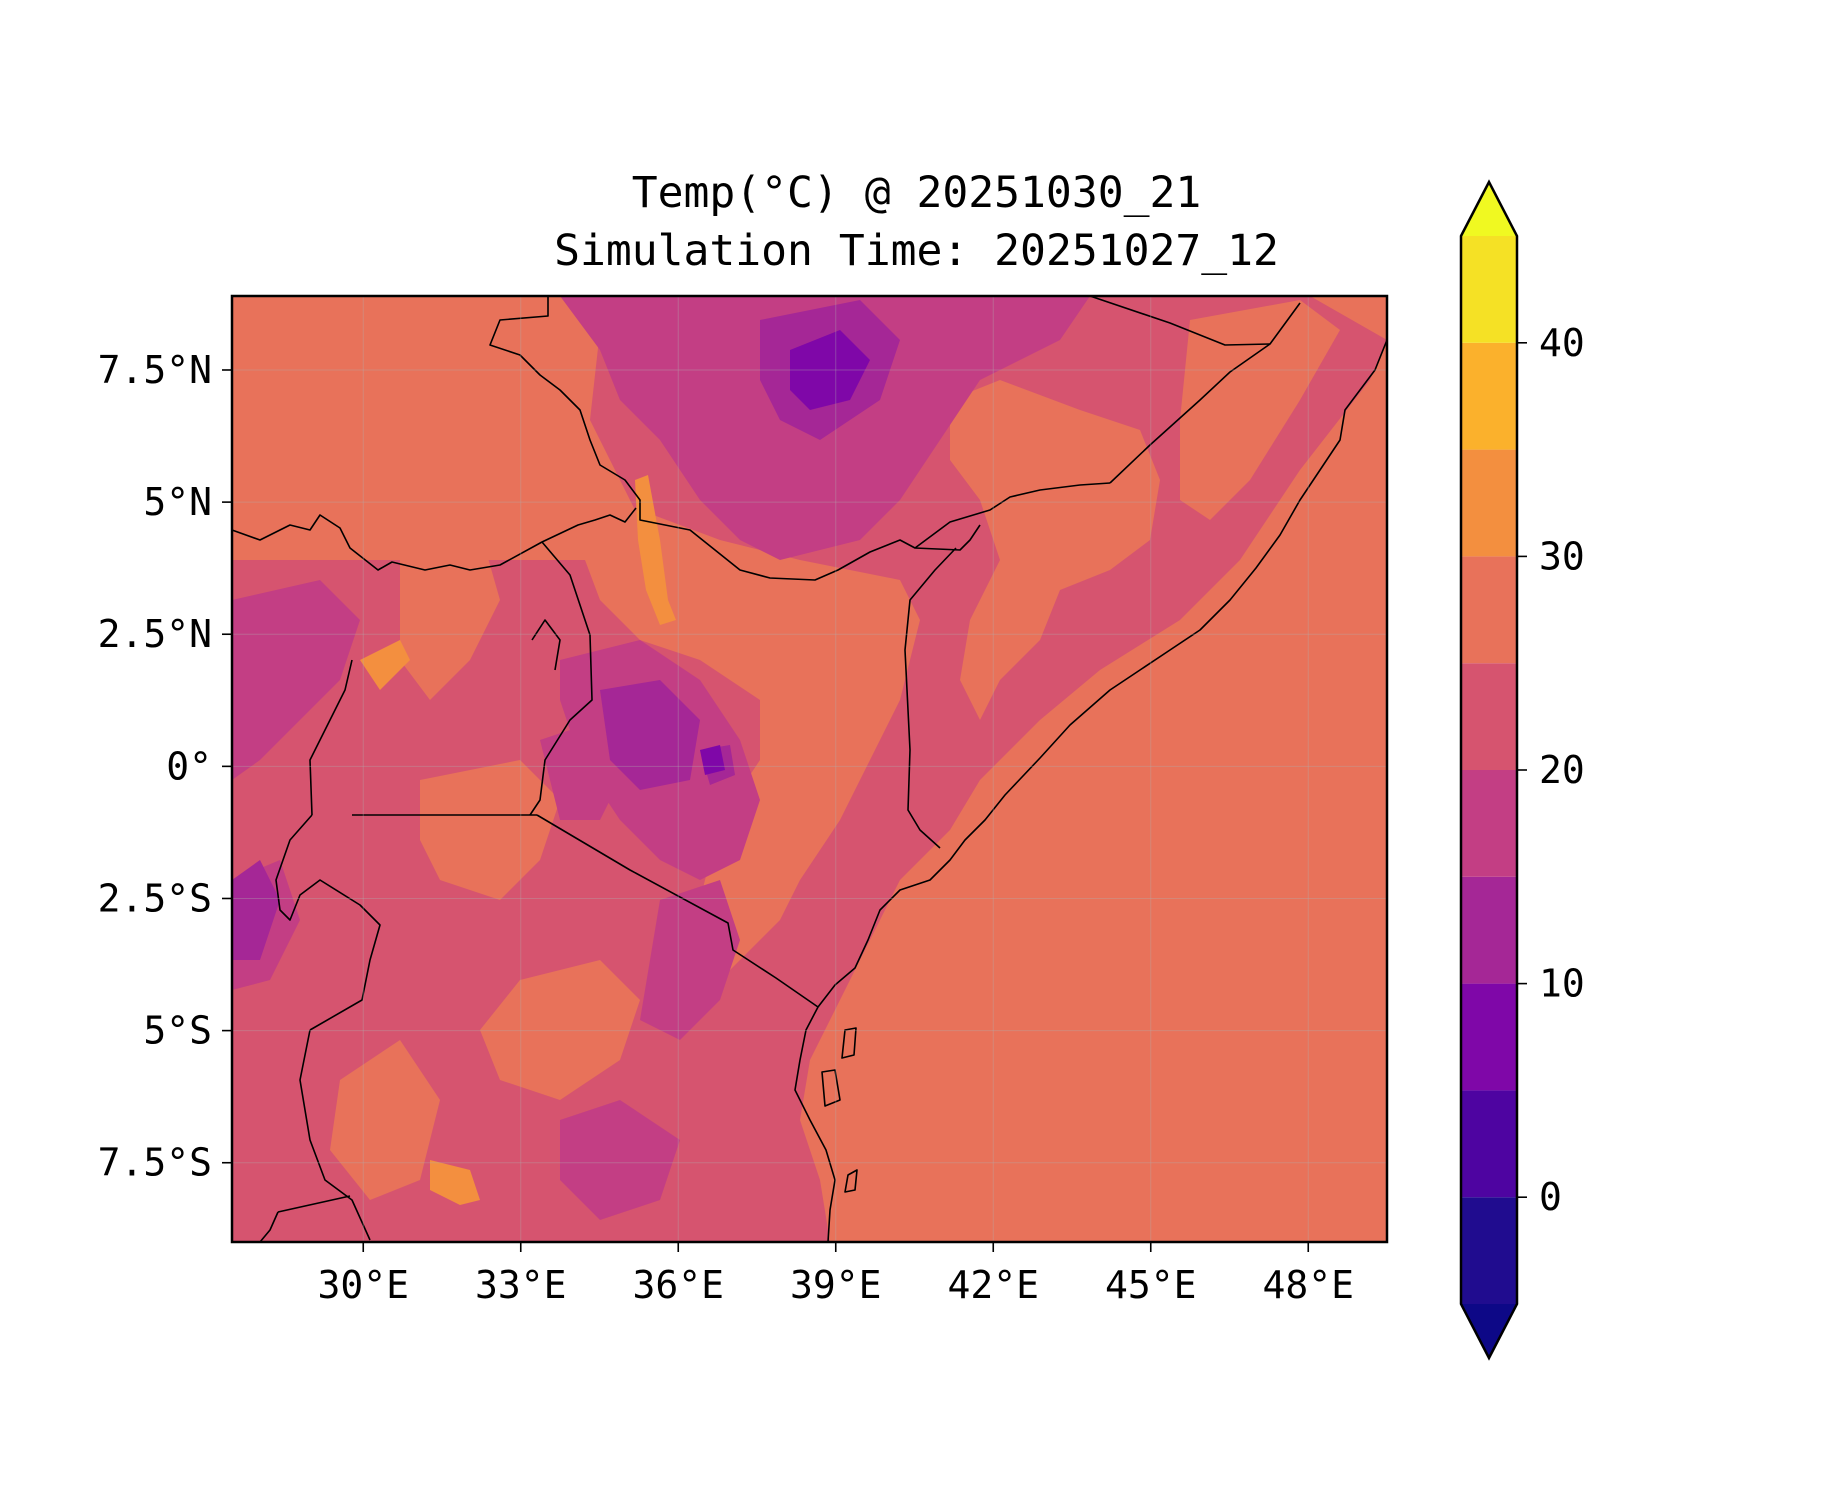 This screenshot has width=1833, height=1500. What do you see at coordinates (620, 1160) in the screenshot?
I see `highland-southern` at bounding box center [620, 1160].